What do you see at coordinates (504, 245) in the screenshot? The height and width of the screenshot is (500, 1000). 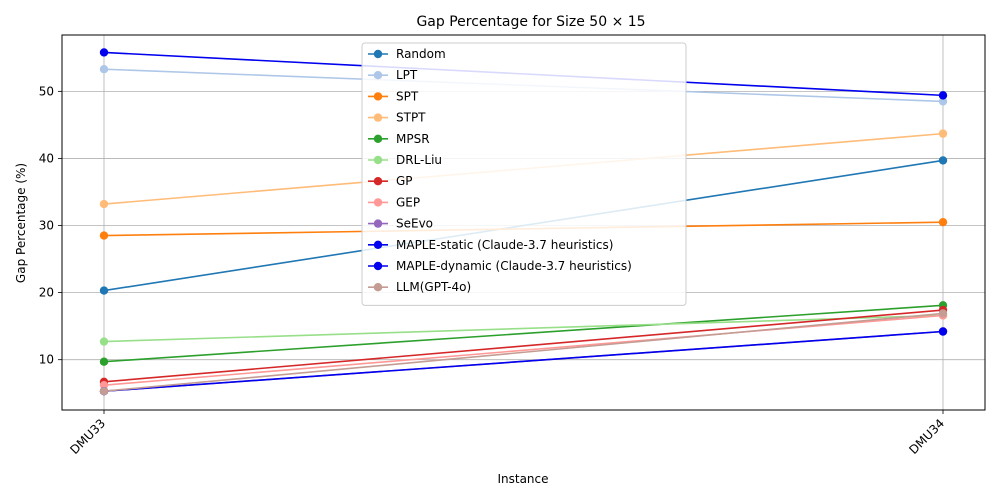 I see `legend-label: MAPLE-static (Claude-3.7 heuristics)` at bounding box center [504, 245].